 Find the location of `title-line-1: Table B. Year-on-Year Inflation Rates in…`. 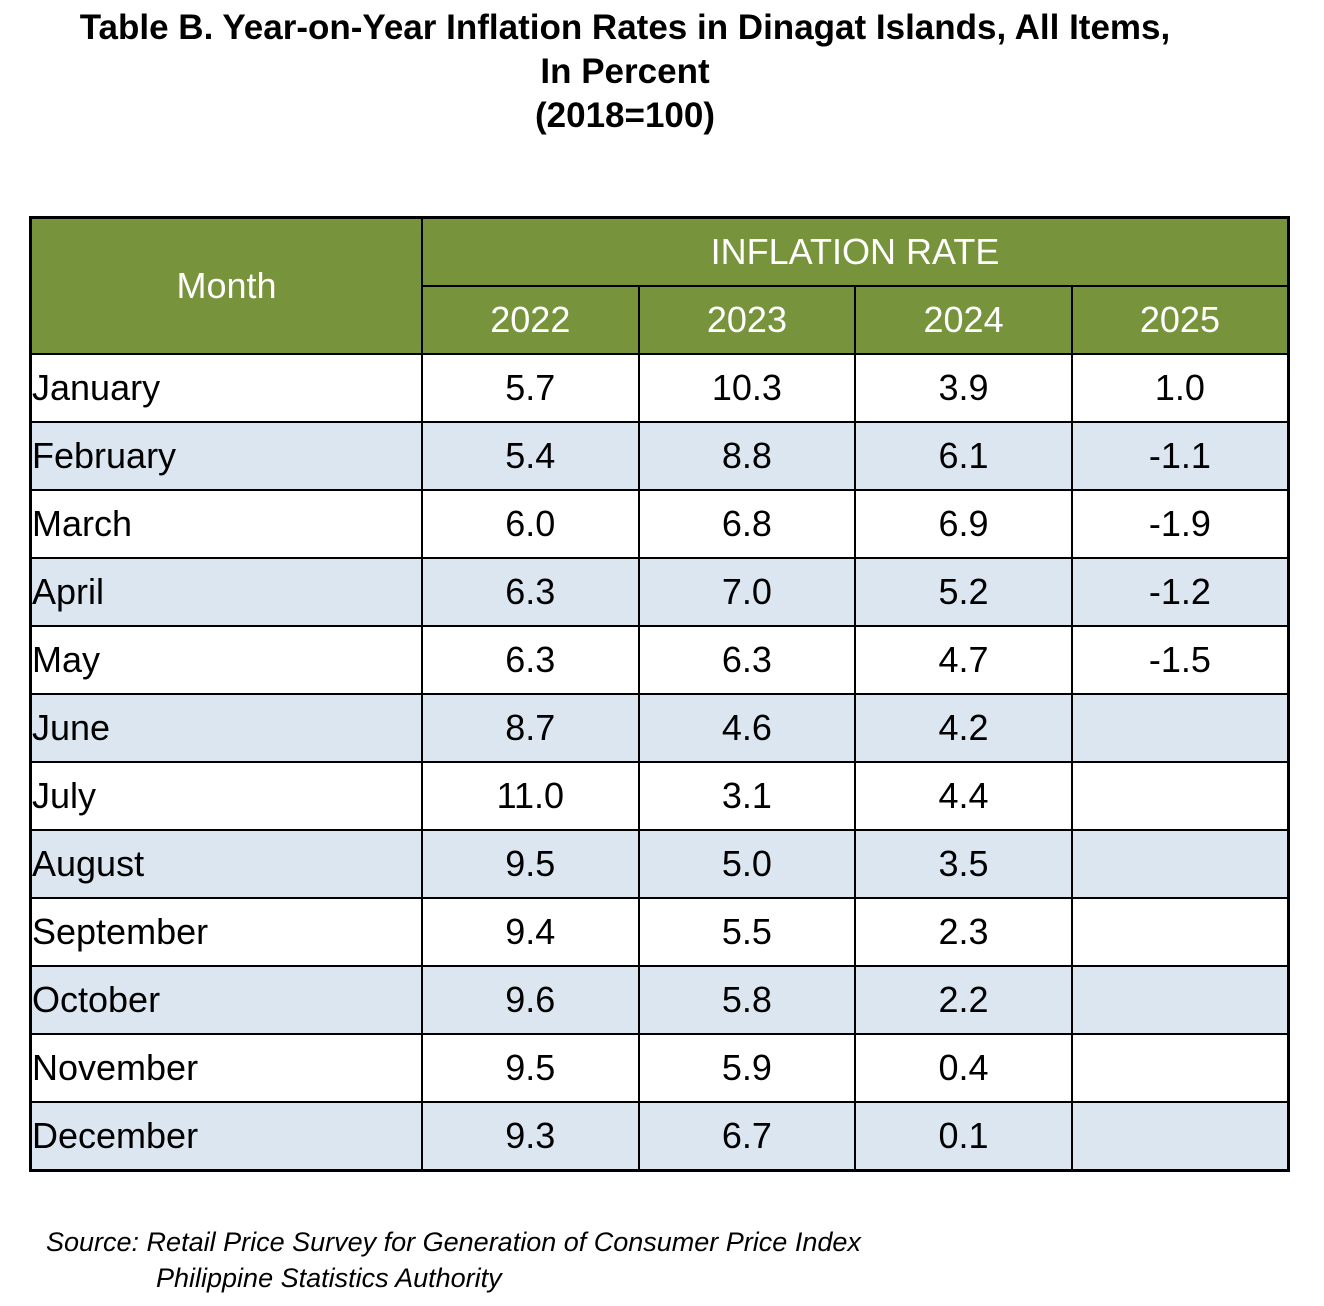

title-line-1: Table B. Year-on-Year Inflation Rates in… is located at coordinates (625, 27).